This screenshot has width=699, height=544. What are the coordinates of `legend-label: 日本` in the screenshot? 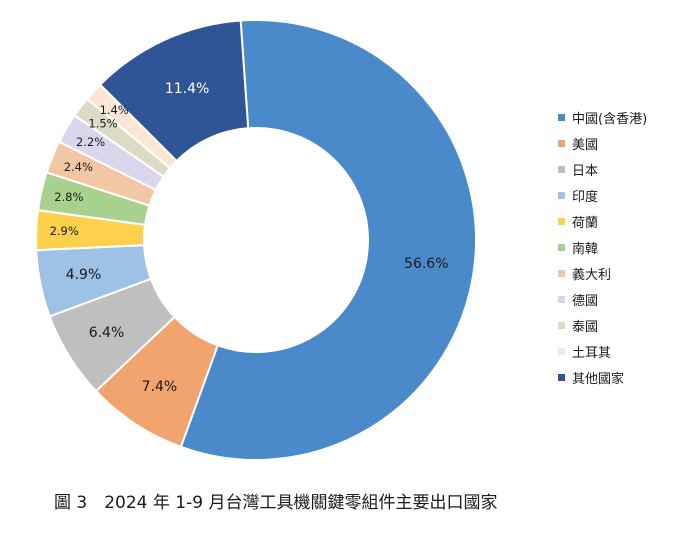 It's located at (585, 171).